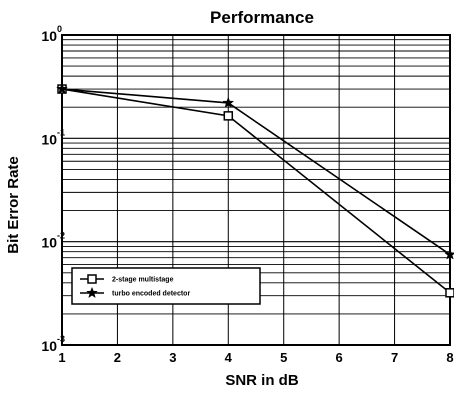  I want to click on x-tick-label: 6, so click(339, 357).